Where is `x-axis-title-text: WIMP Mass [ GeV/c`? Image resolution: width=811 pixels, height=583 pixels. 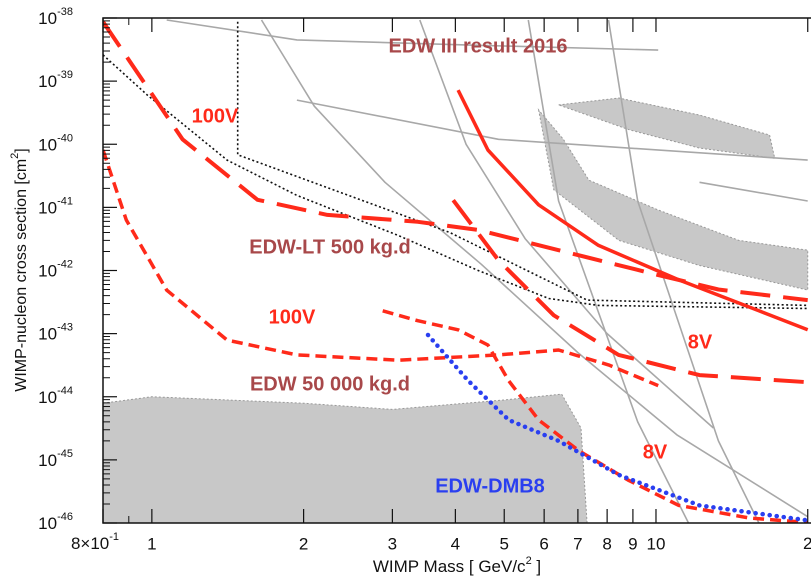
x-axis-title-text: WIMP Mass [ GeV/c is located at coordinates (449, 566).